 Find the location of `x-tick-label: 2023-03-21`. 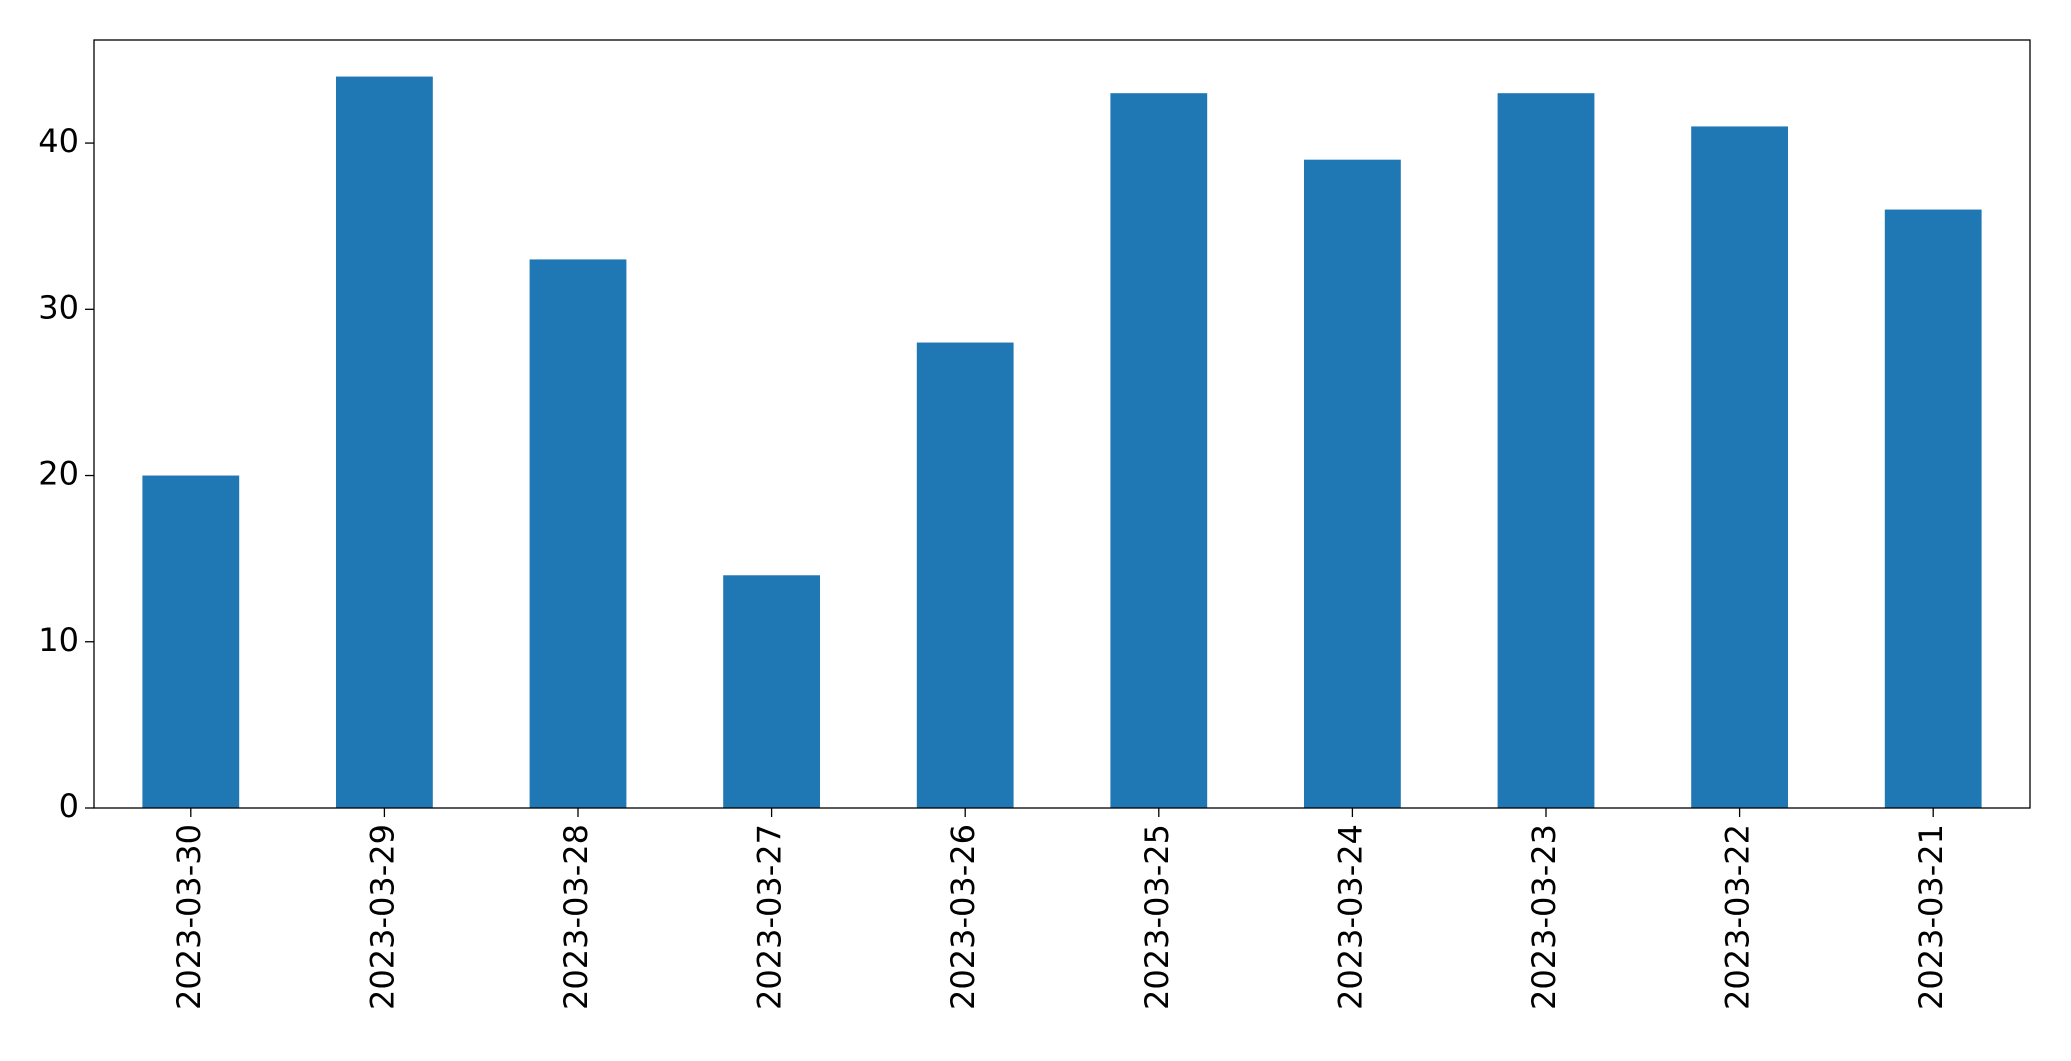

x-tick-label: 2023-03-21 is located at coordinates (1931, 917).